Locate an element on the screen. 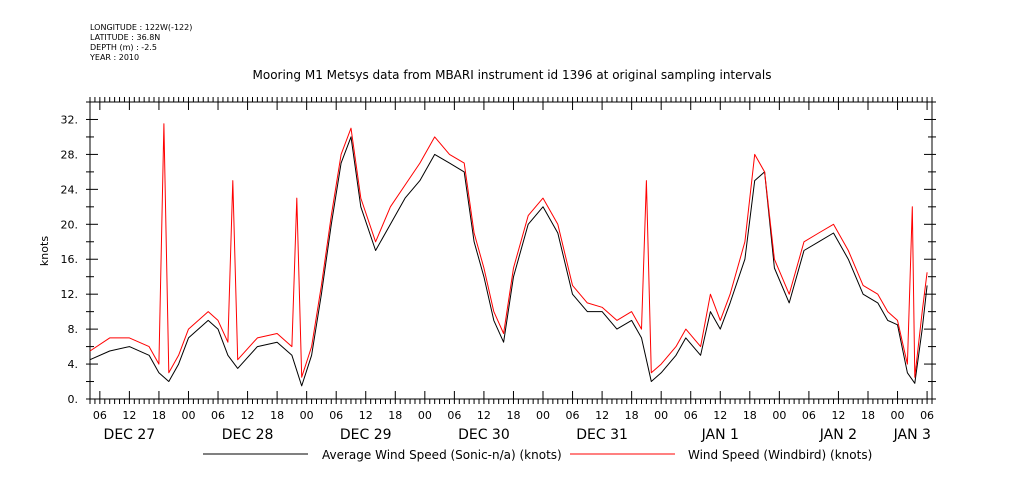 This screenshot has width=1009, height=504. x-day-label: DEC 28 is located at coordinates (248, 435).